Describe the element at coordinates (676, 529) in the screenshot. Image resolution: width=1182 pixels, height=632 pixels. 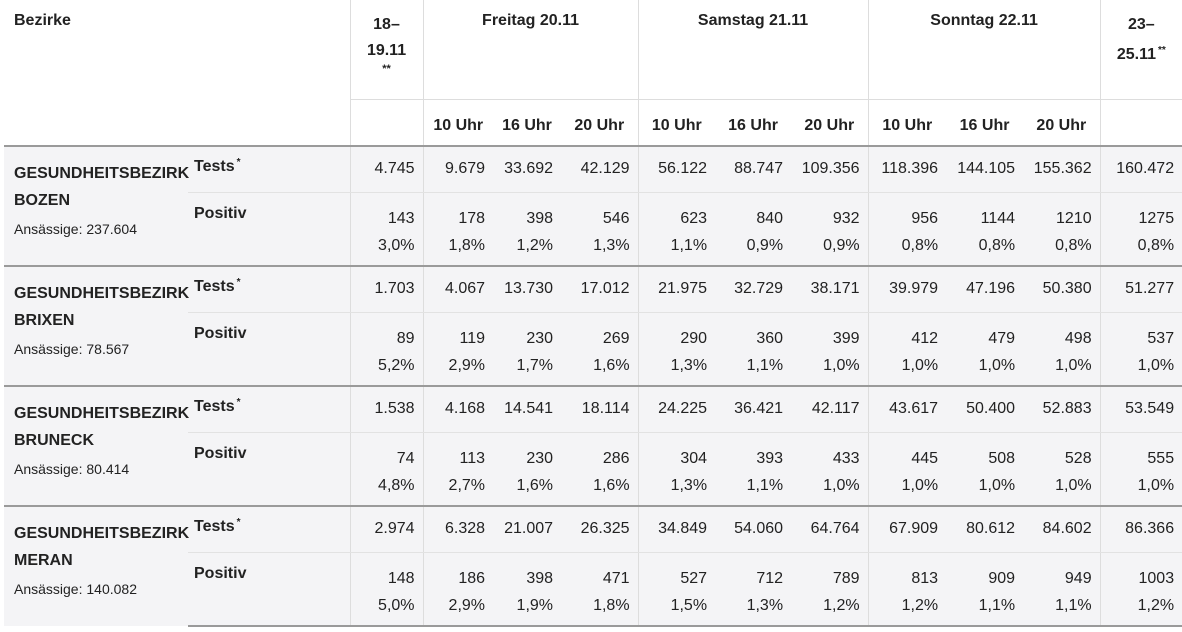
I see `tests-value: 34.849` at that location.